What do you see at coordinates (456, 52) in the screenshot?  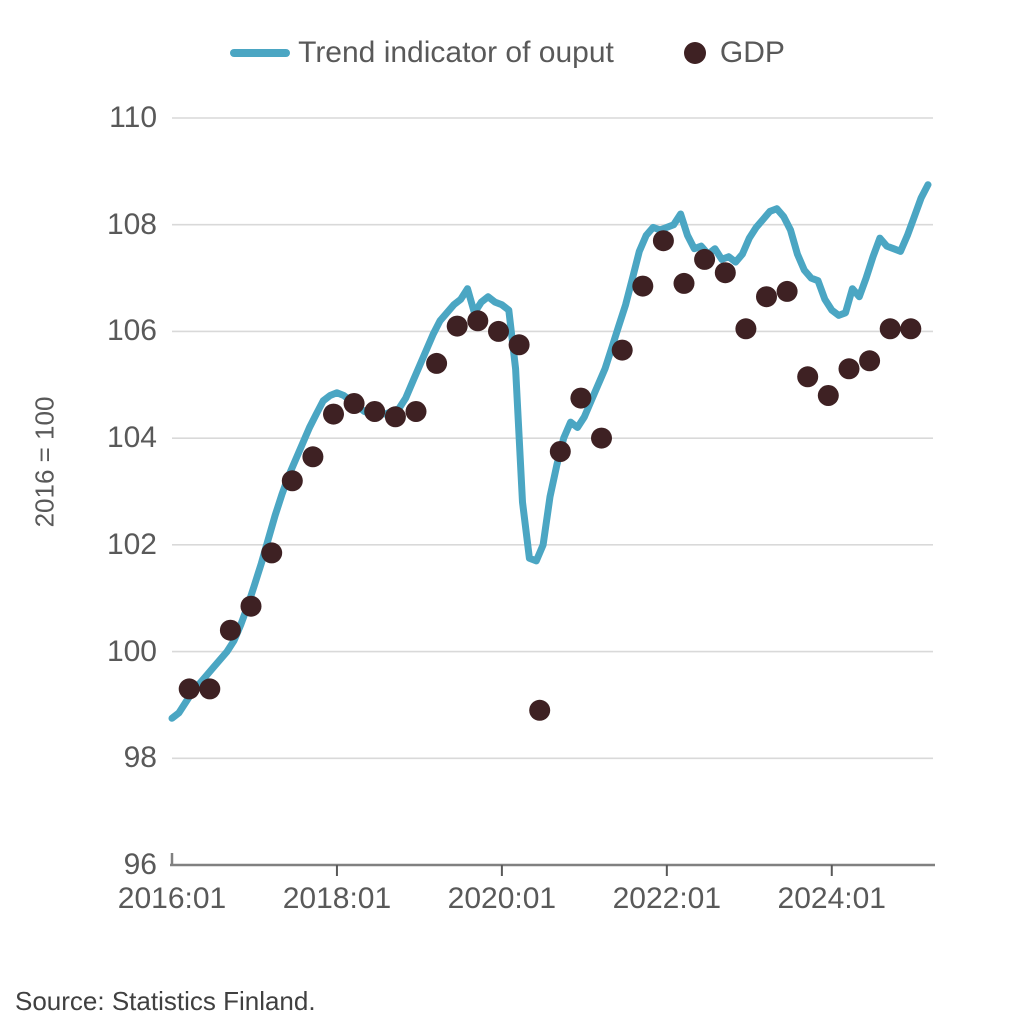 I see `legend-label-trend: Trend indicator of ouput` at bounding box center [456, 52].